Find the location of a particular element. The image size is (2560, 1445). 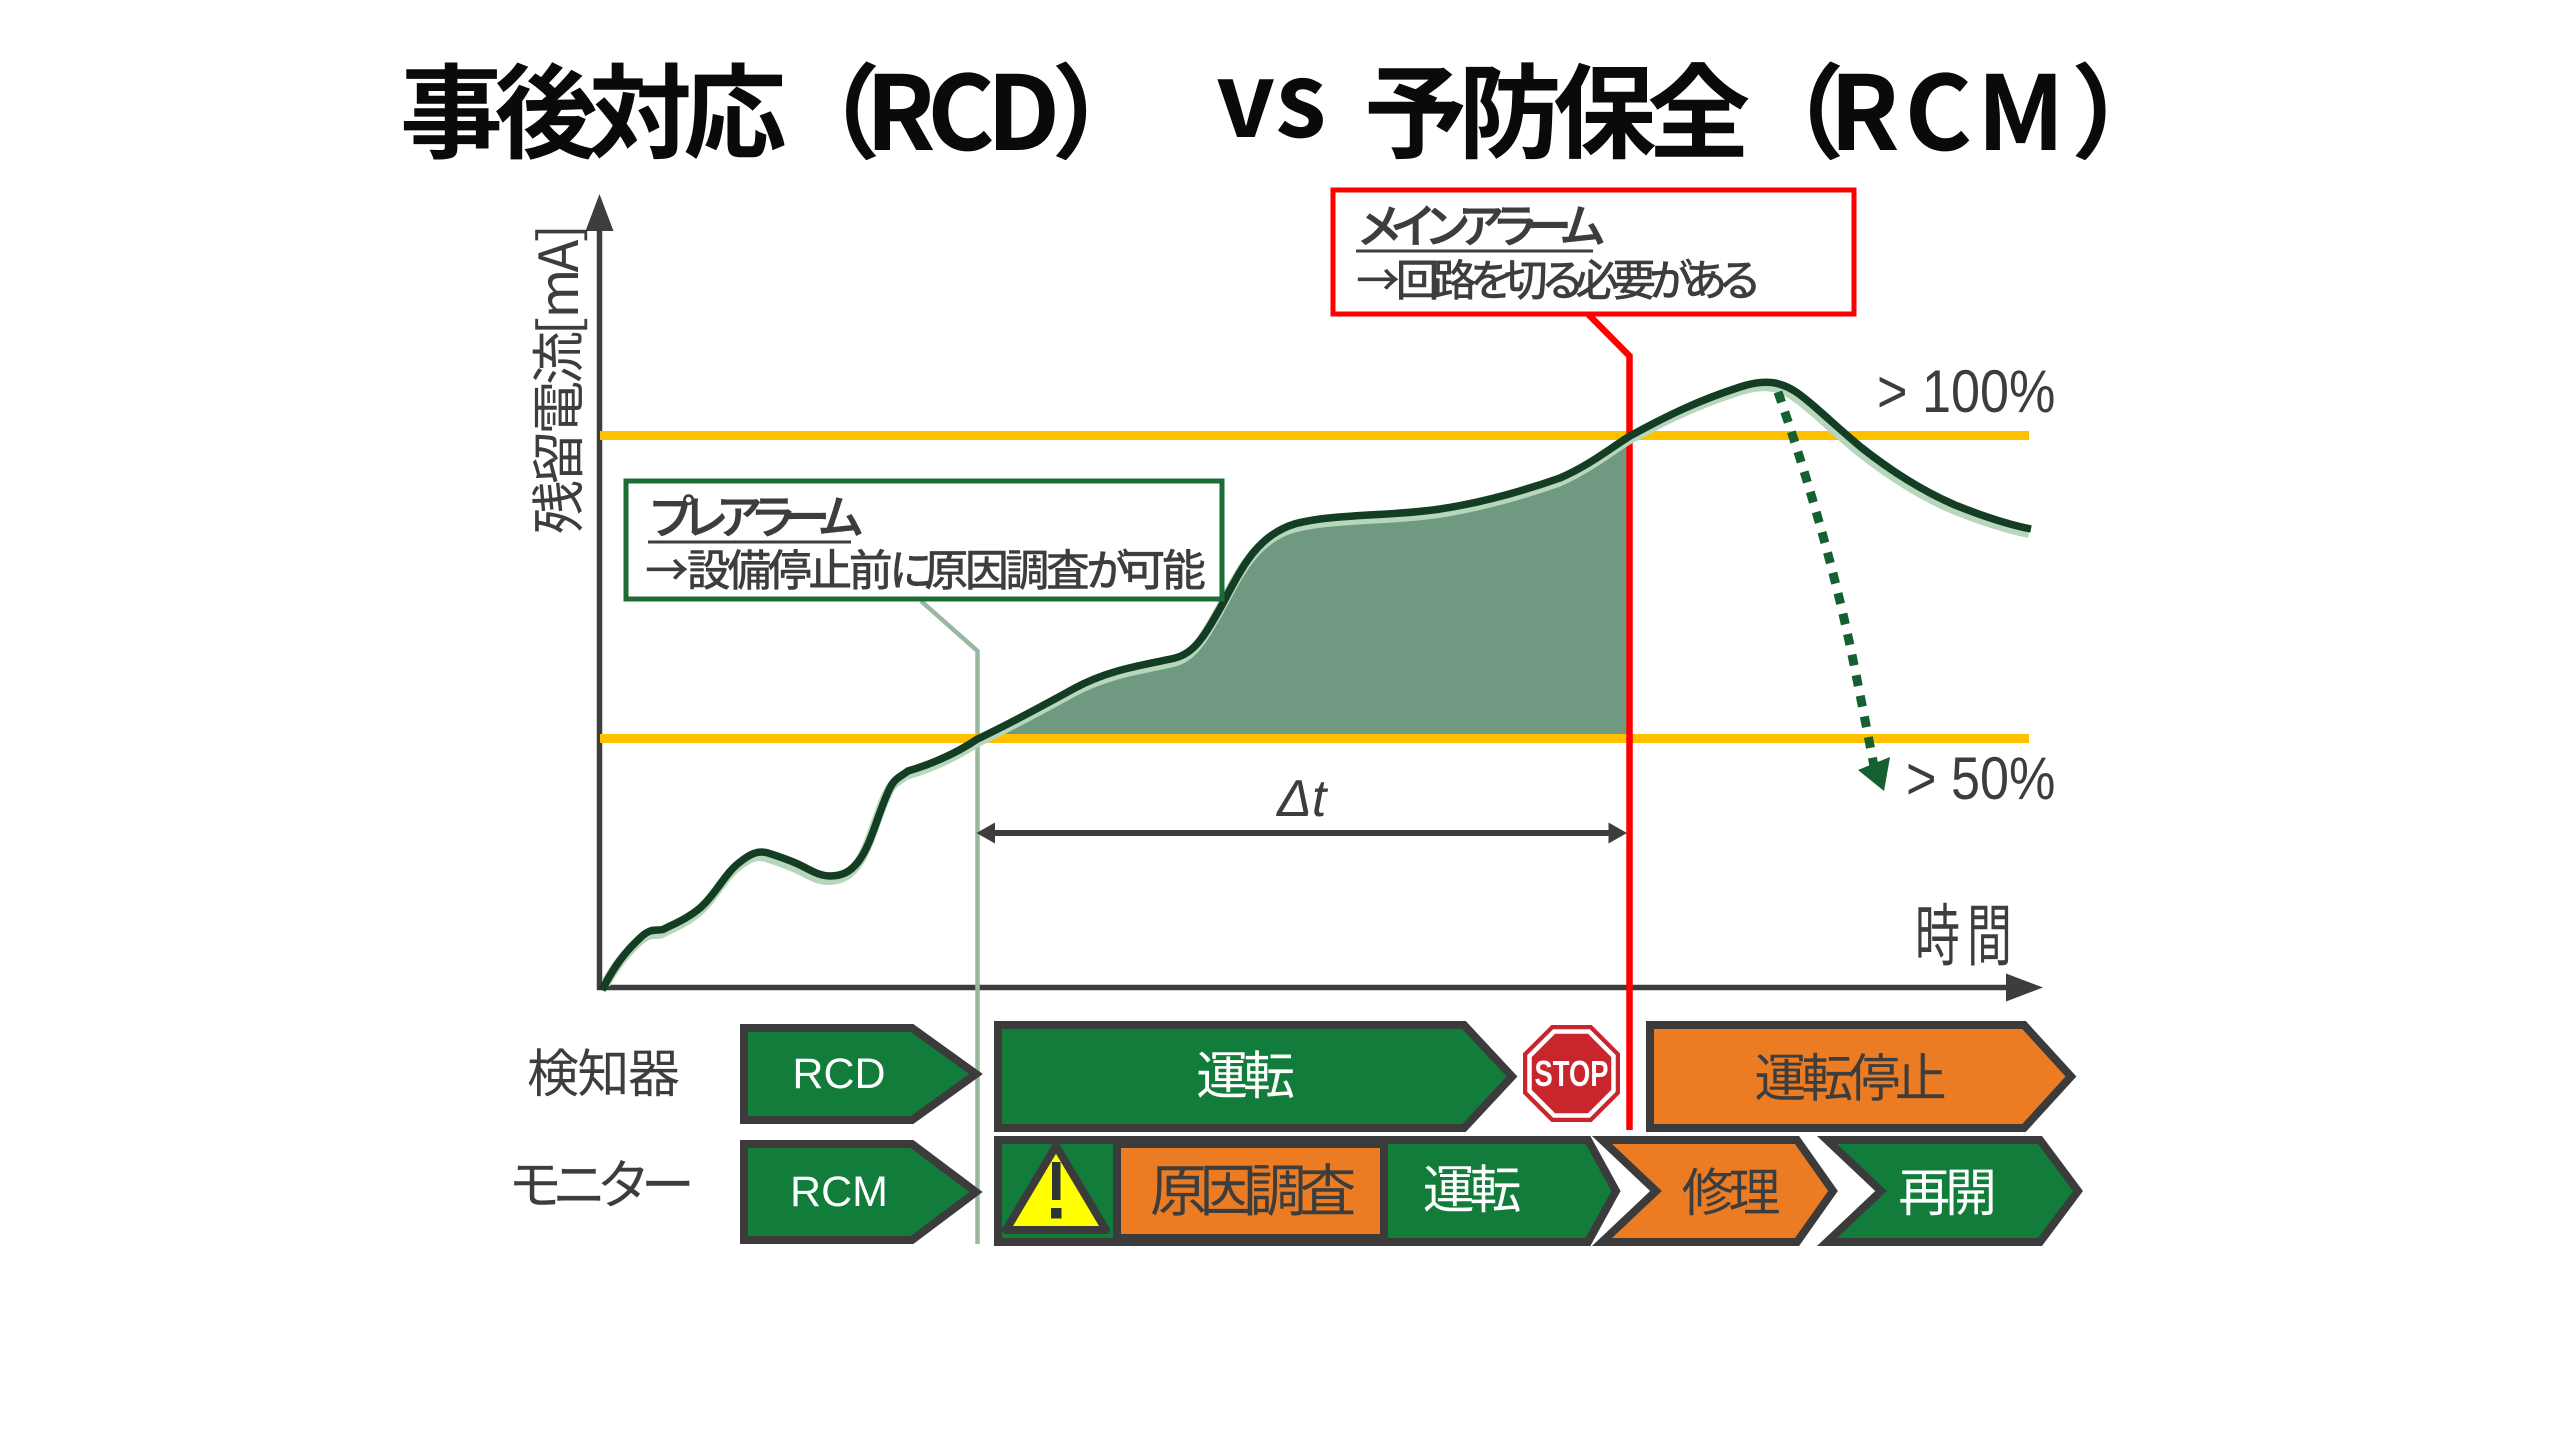

svg-text: > 100% is located at coordinates (1966, 391).